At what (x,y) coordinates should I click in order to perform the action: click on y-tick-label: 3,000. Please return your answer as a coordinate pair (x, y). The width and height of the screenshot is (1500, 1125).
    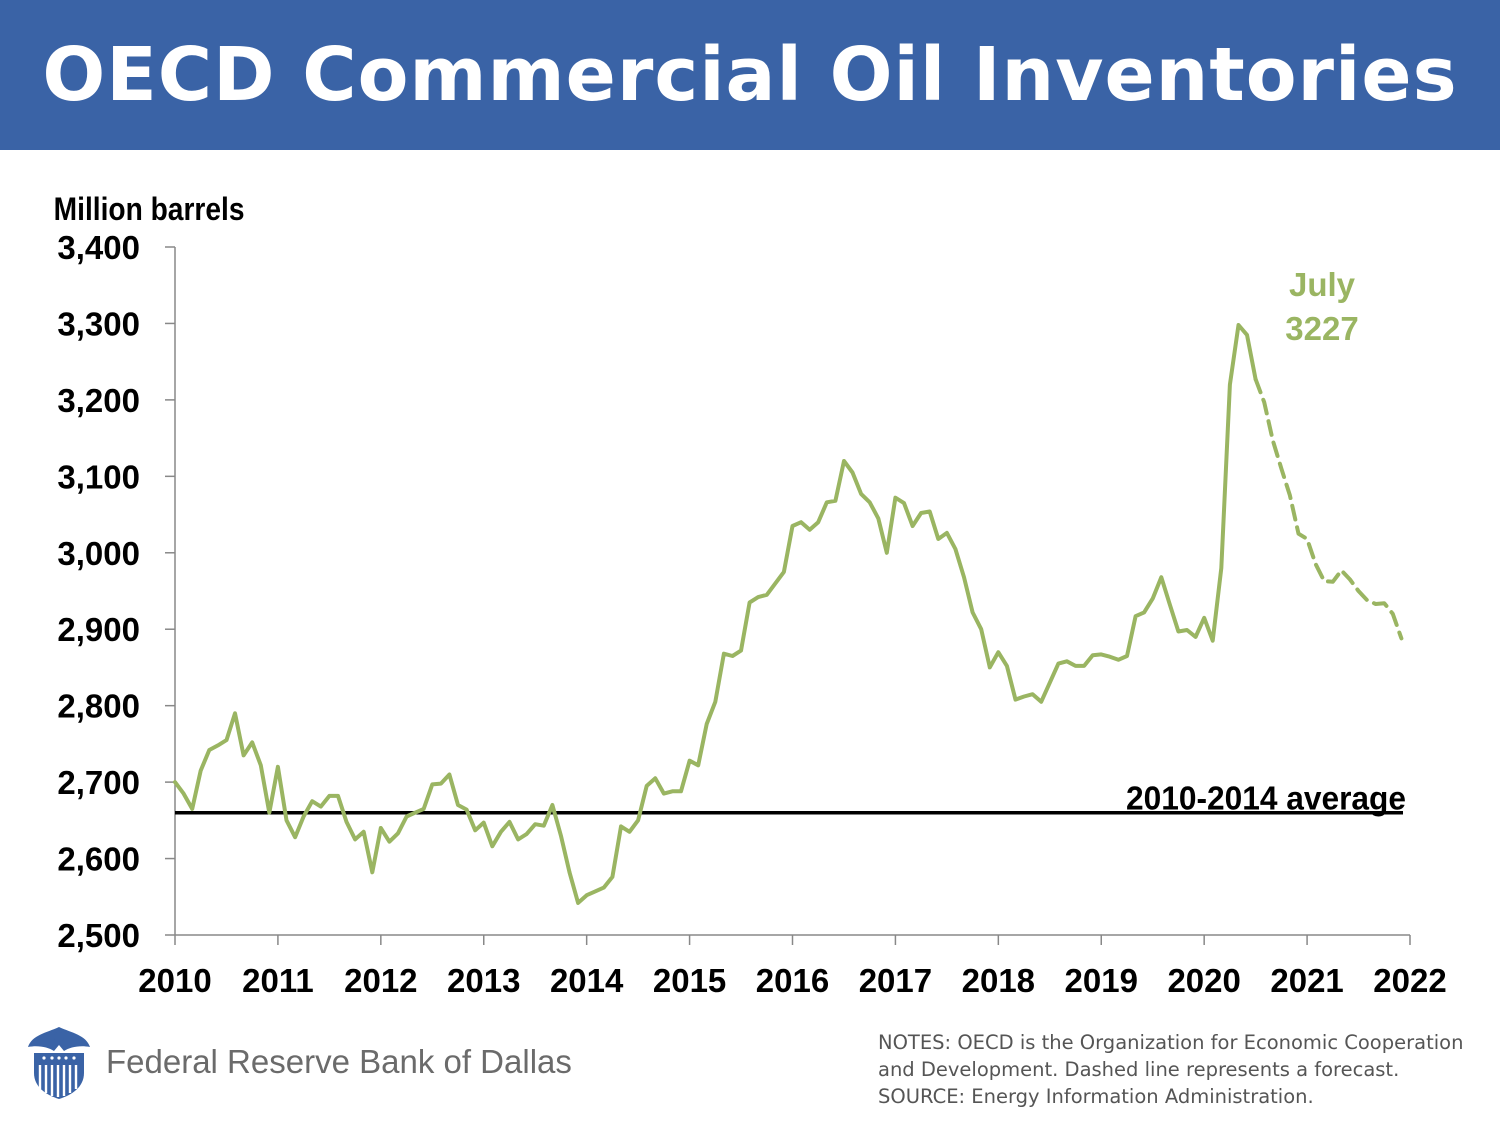
    Looking at the image, I should click on (98, 553).